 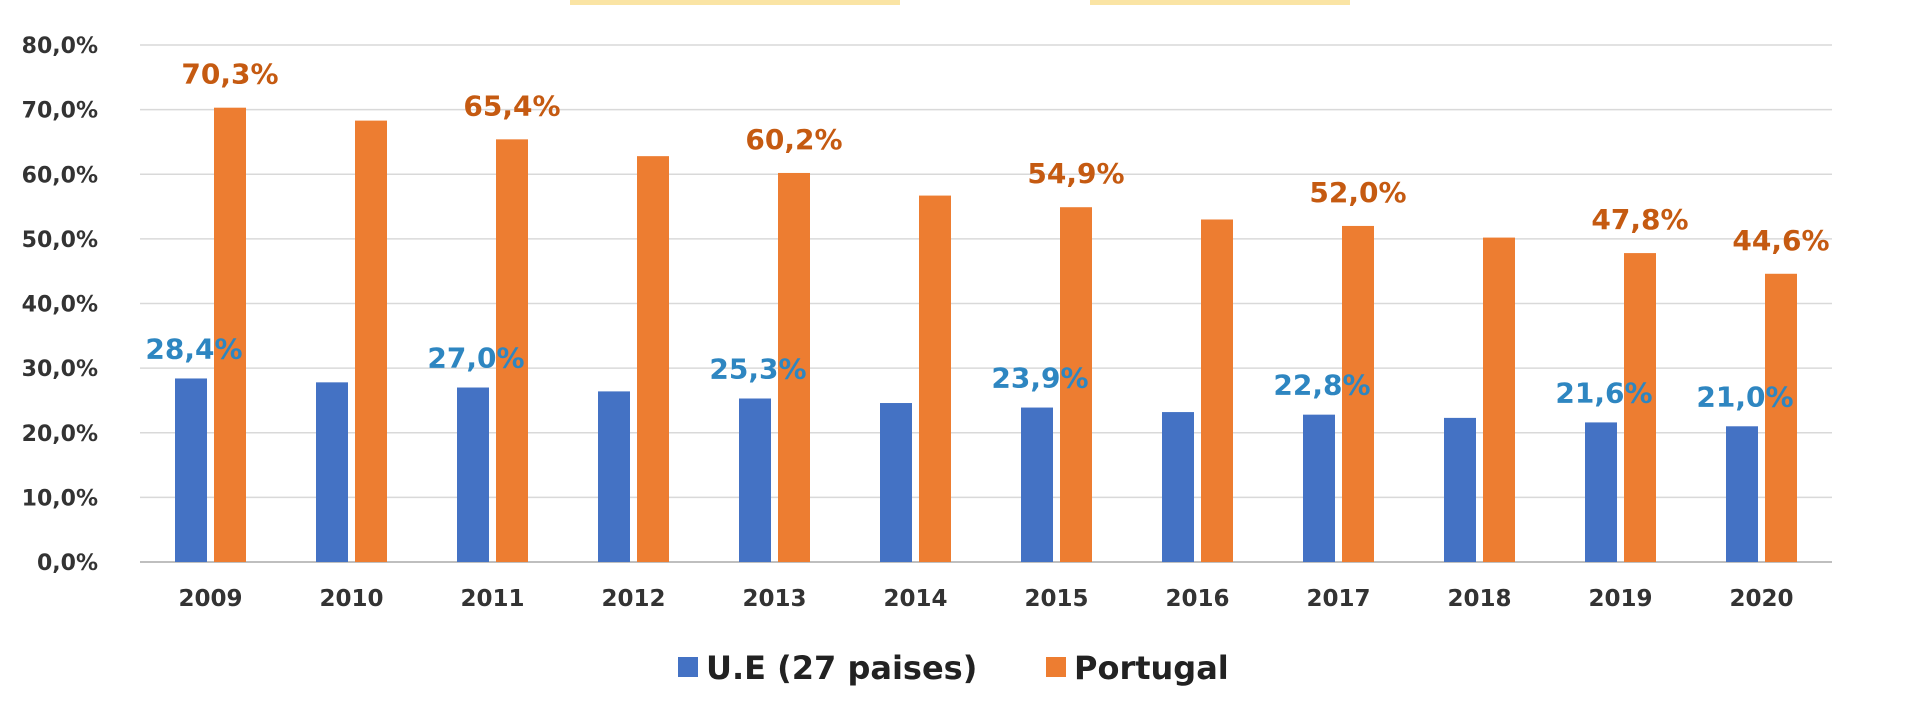 What do you see at coordinates (492, 599) in the screenshot?
I see `x-tick-label: 2011` at bounding box center [492, 599].